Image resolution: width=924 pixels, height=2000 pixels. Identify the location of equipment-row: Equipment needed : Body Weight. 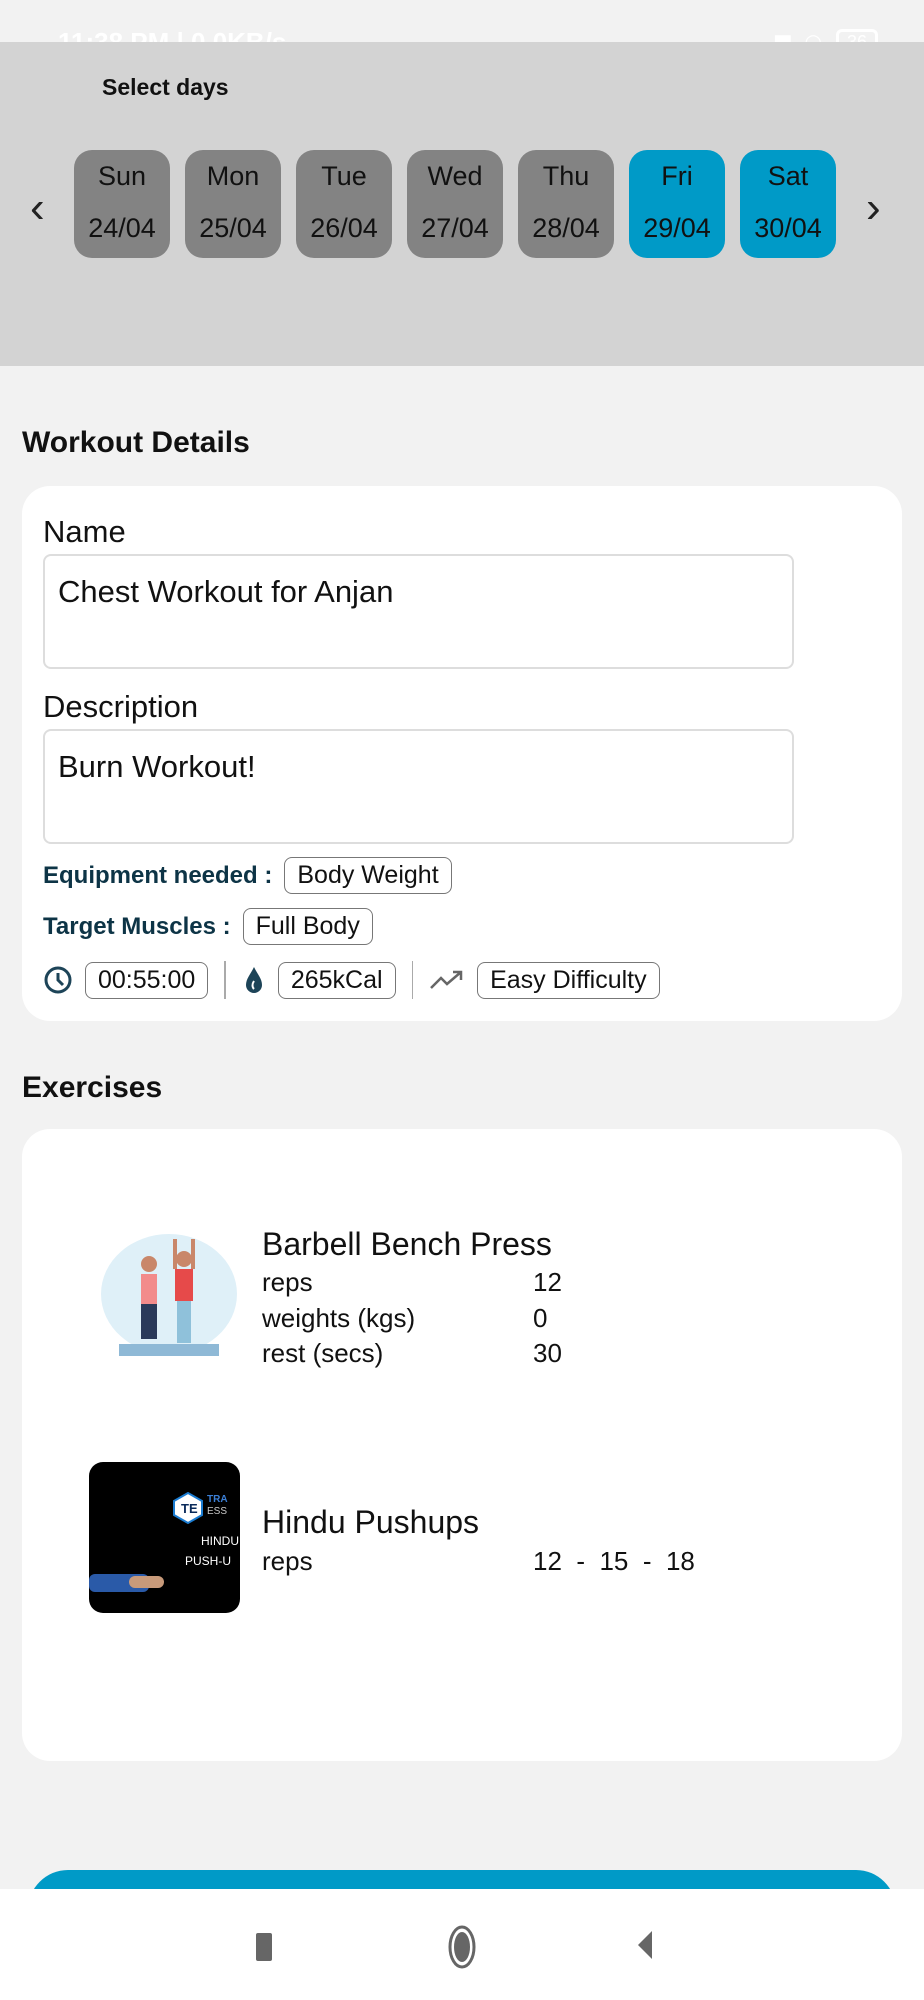
(247, 875).